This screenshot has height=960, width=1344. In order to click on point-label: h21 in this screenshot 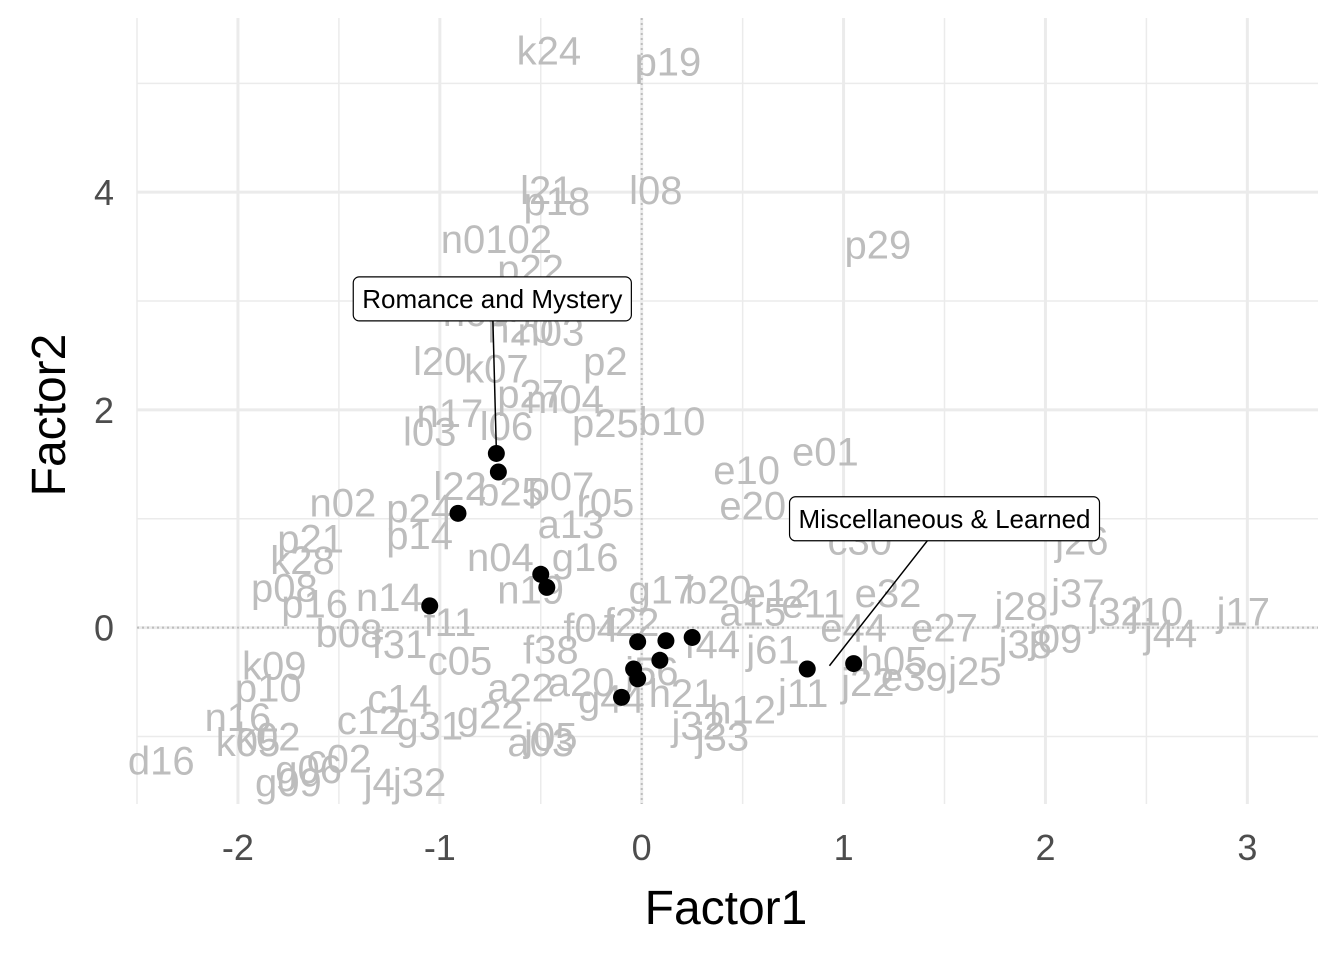, I will do `click(682, 694)`.